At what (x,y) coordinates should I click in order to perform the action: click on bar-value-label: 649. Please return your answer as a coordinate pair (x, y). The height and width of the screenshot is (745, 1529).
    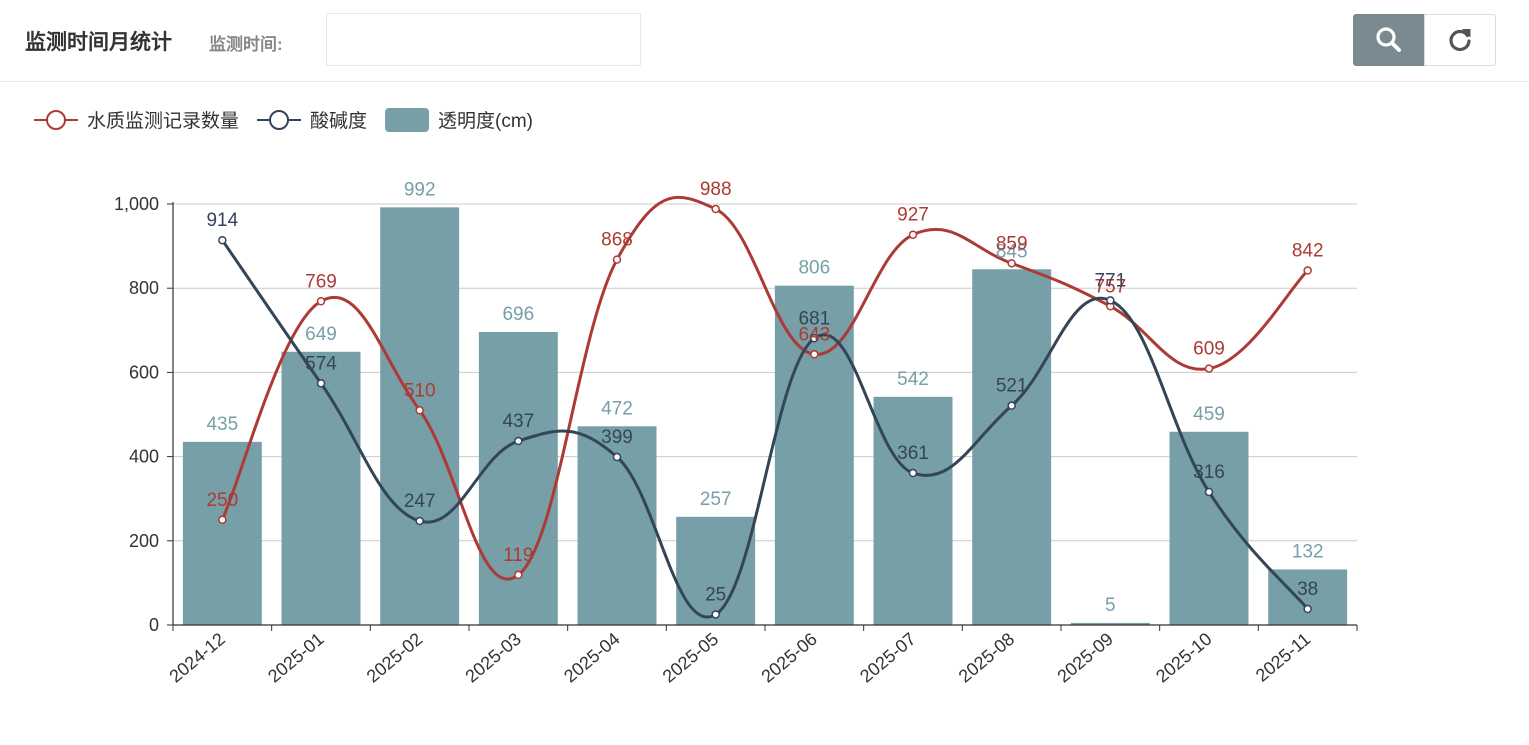
    Looking at the image, I should click on (321, 334).